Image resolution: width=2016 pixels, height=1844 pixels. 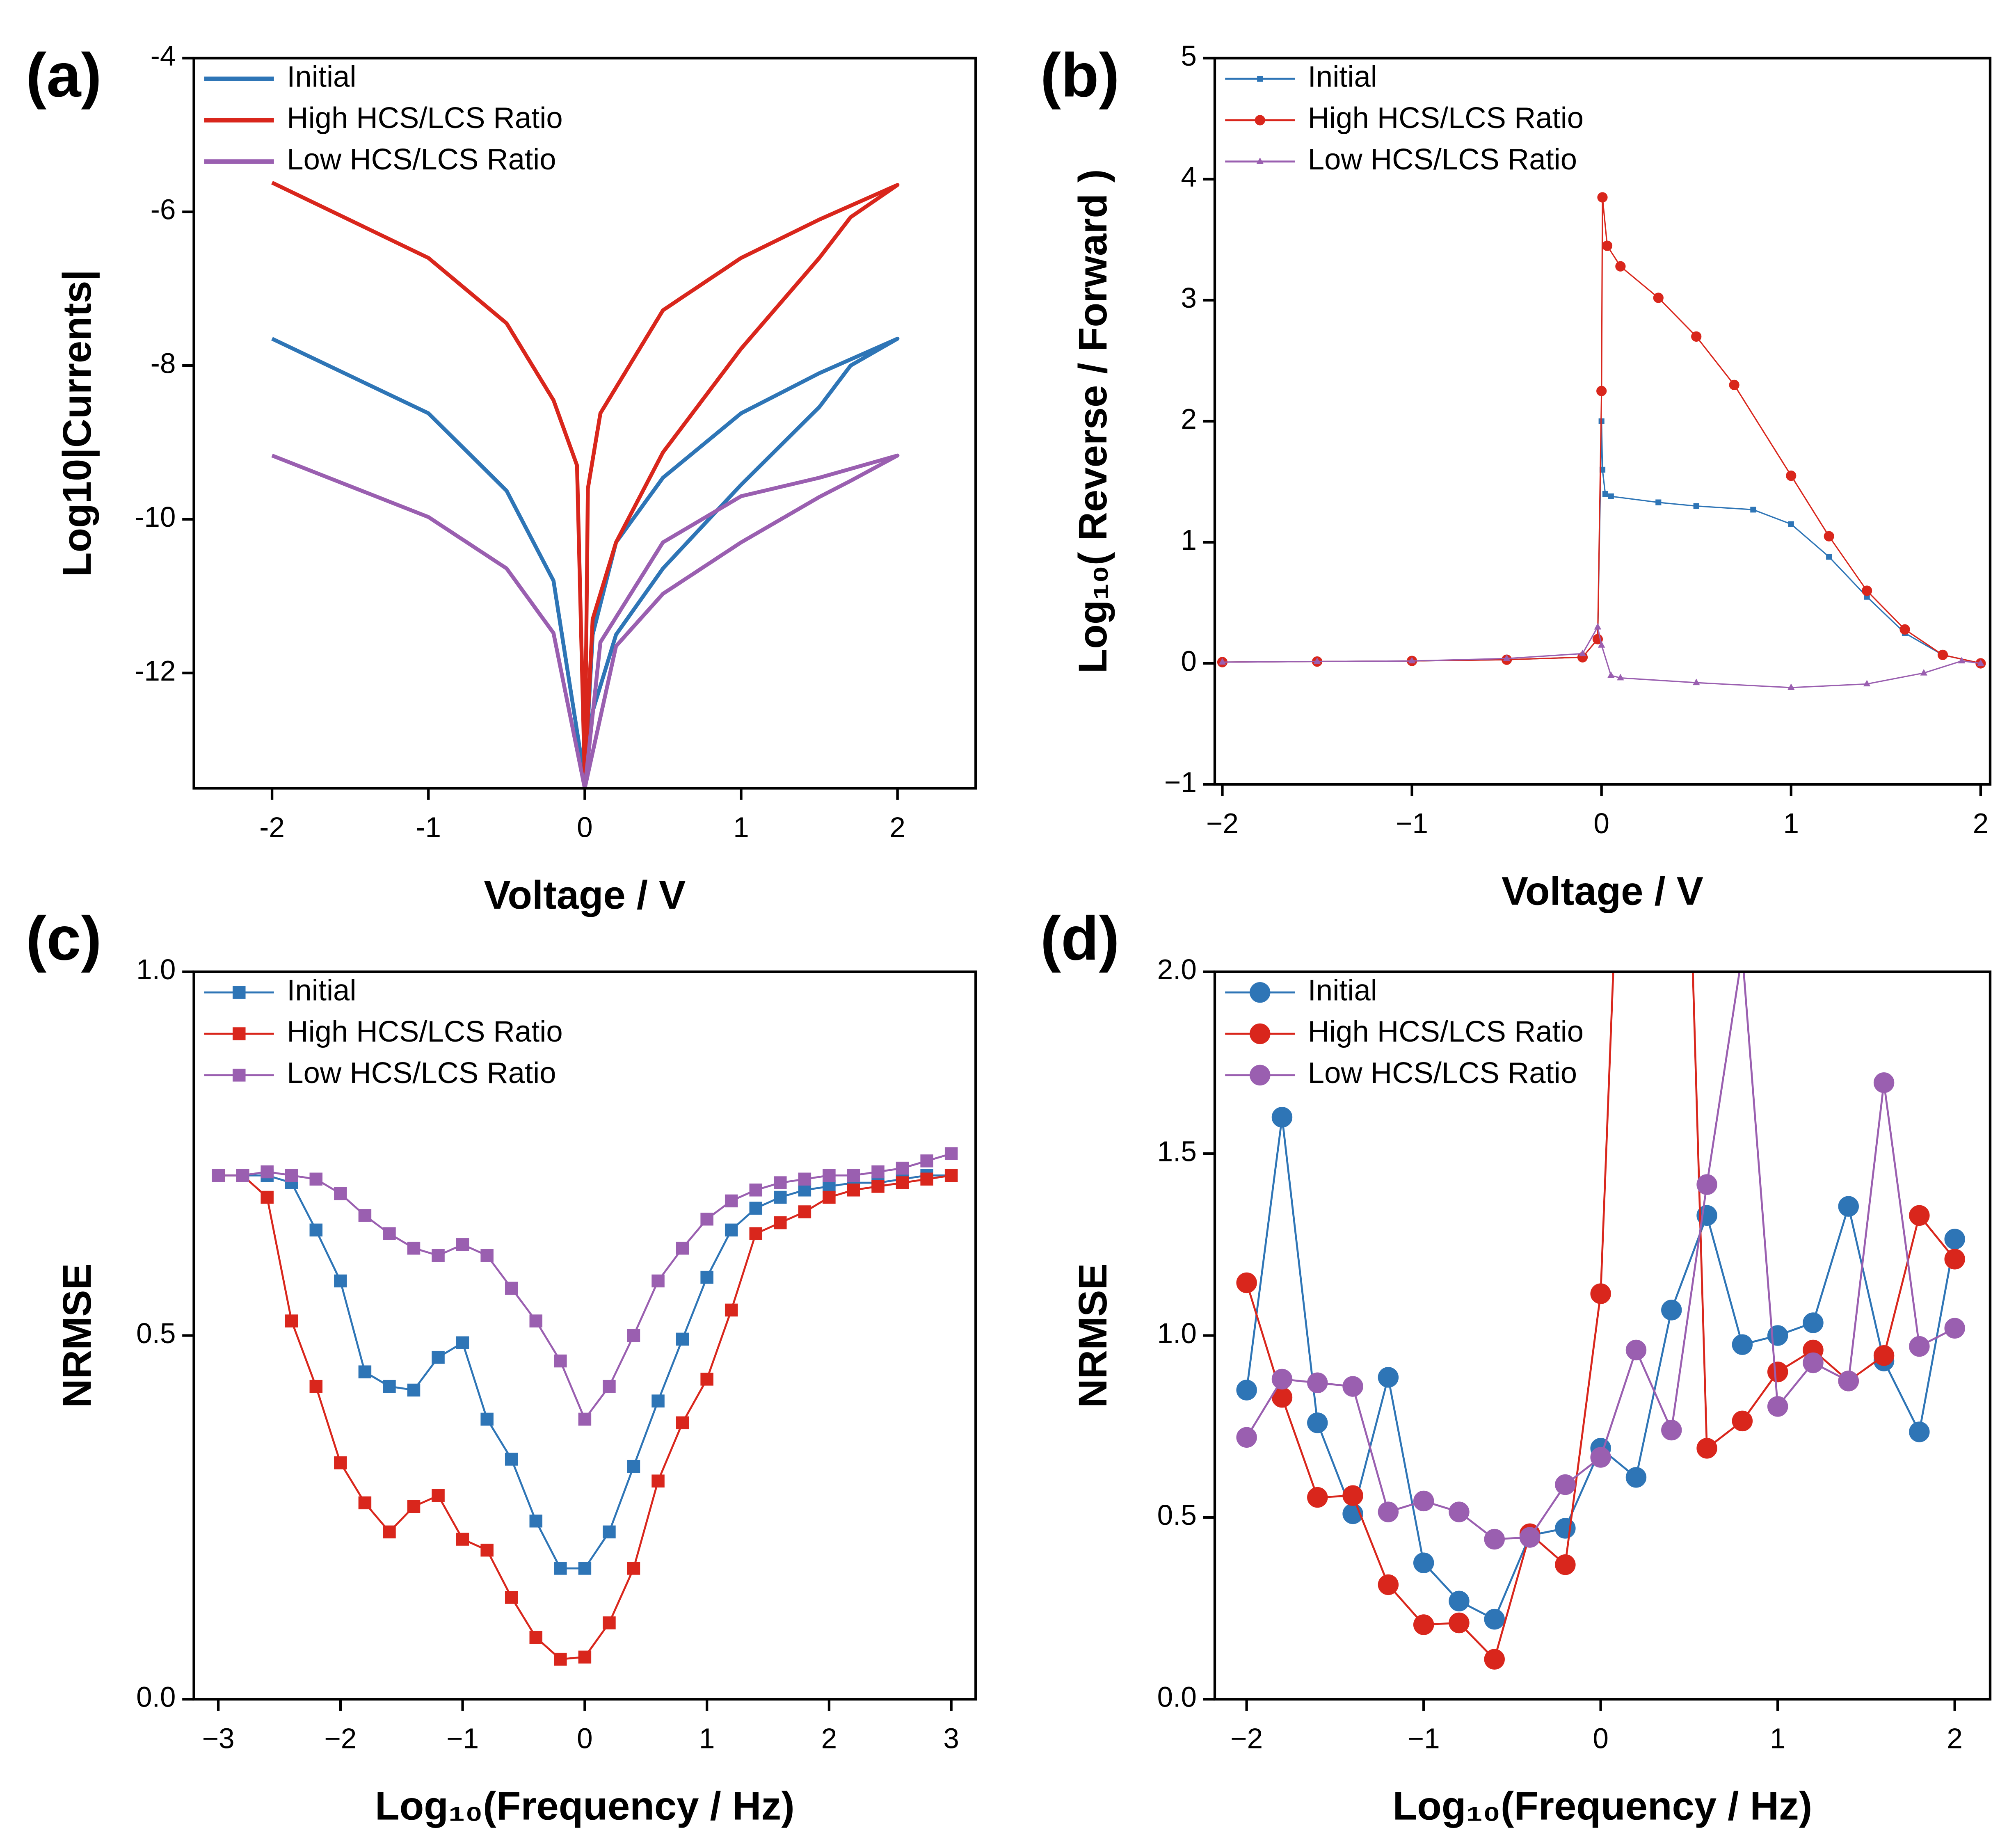 What do you see at coordinates (829, 1738) in the screenshot?
I see `x-tick-label: 2` at bounding box center [829, 1738].